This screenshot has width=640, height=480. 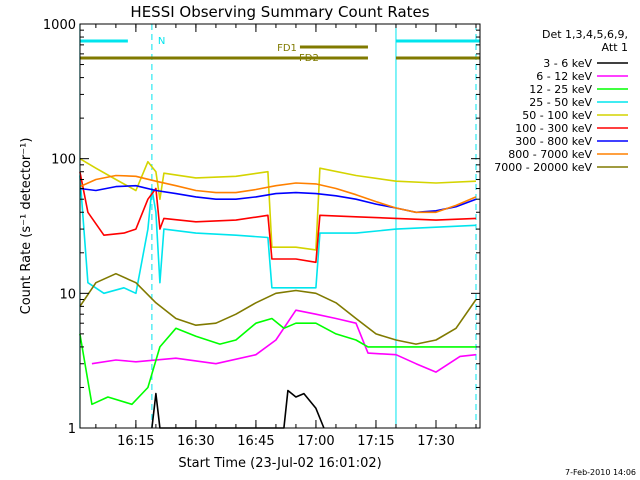 I want to click on x-tick-label: 17:30, so click(x=435, y=441).